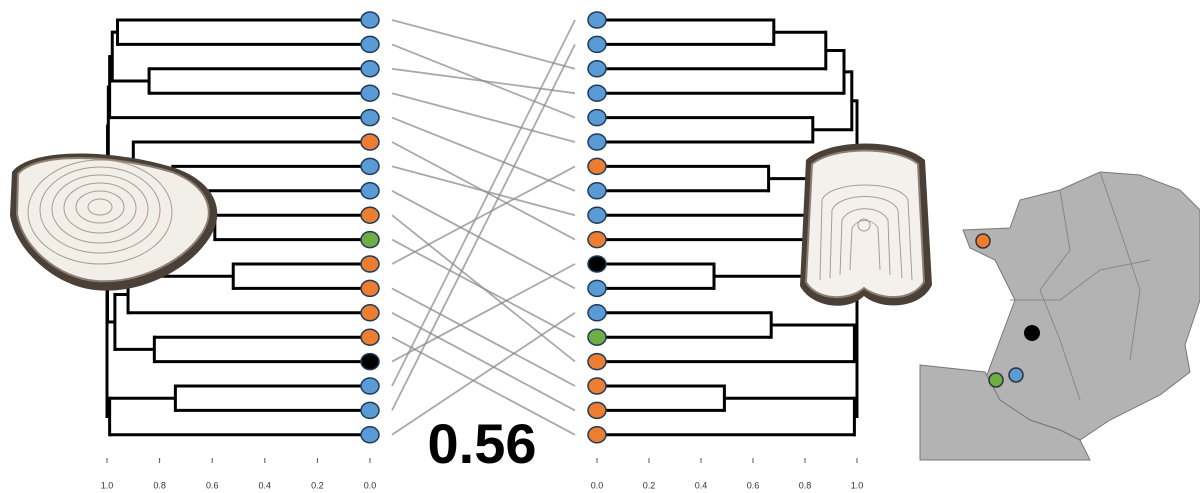 Image resolution: width=1200 pixels, height=493 pixels. I want to click on links, so click(483, 227).